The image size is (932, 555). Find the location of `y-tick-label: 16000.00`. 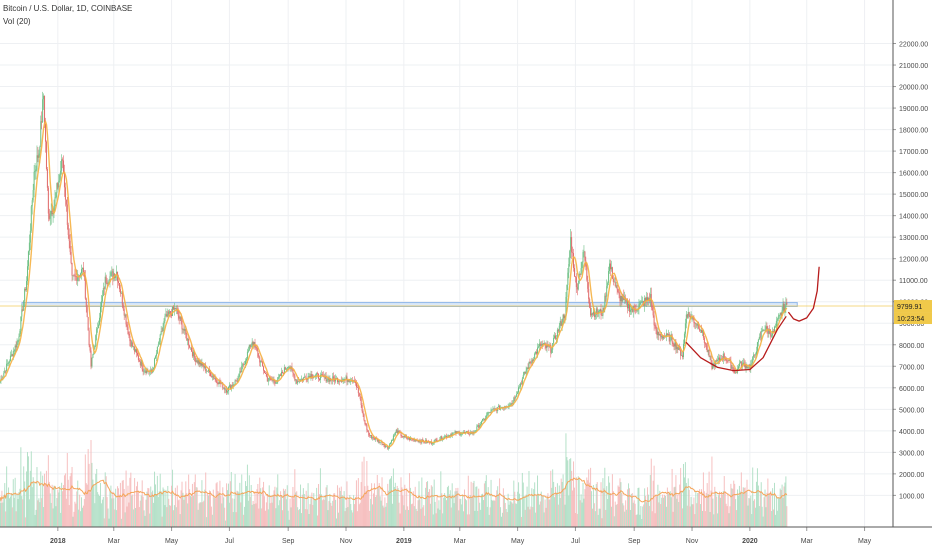

y-tick-label: 16000.00 is located at coordinates (913, 174).